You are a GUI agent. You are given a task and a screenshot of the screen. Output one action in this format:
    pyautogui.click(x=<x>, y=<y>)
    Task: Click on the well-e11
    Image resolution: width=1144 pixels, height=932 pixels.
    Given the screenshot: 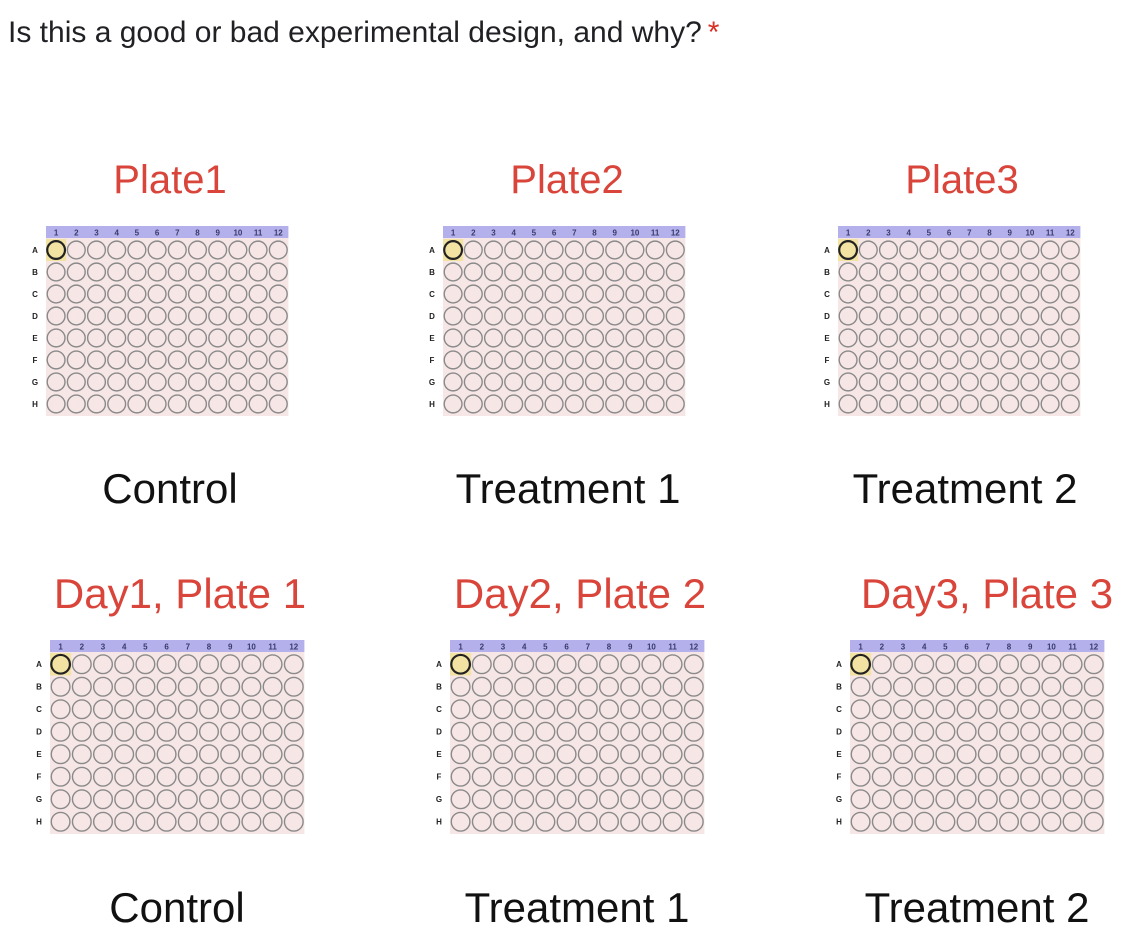 What is the action you would take?
    pyautogui.click(x=672, y=754)
    